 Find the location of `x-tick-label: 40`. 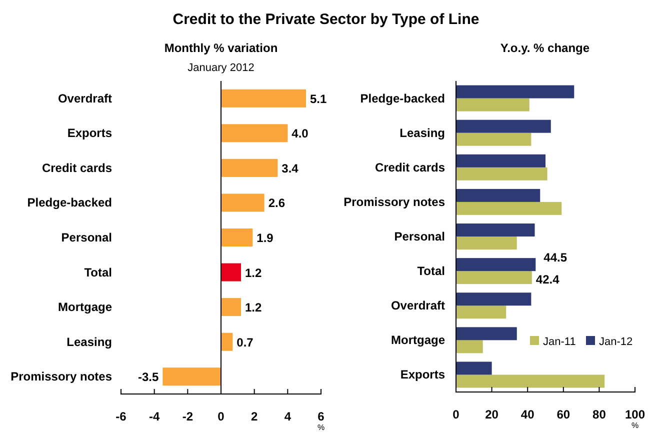

x-tick-label: 40 is located at coordinates (527, 415).